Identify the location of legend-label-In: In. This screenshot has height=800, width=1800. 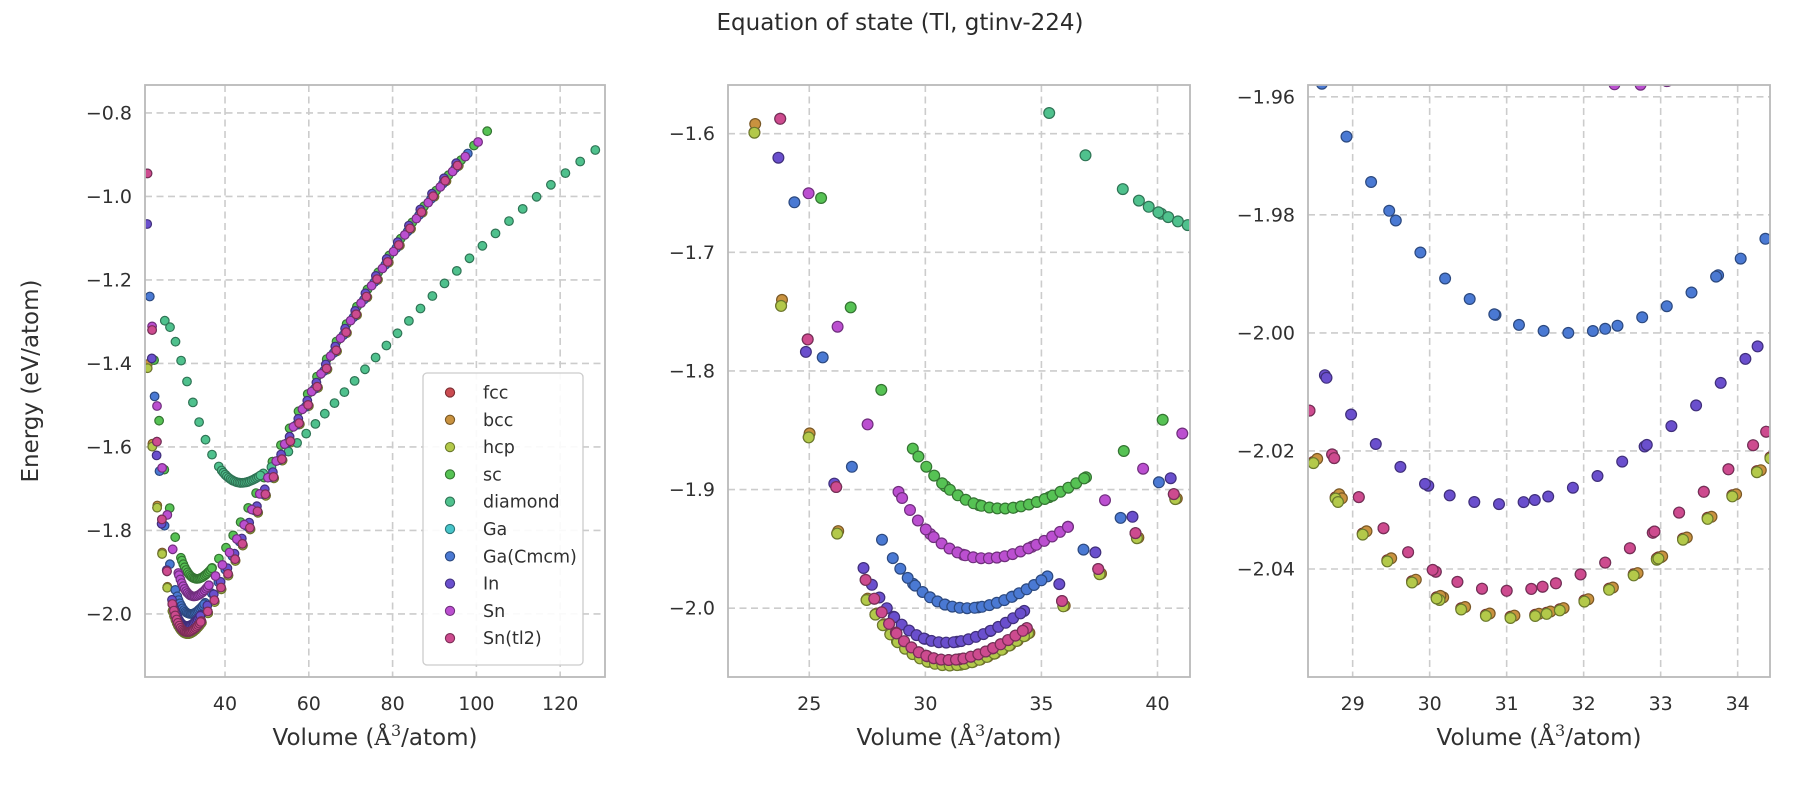
(491, 585).